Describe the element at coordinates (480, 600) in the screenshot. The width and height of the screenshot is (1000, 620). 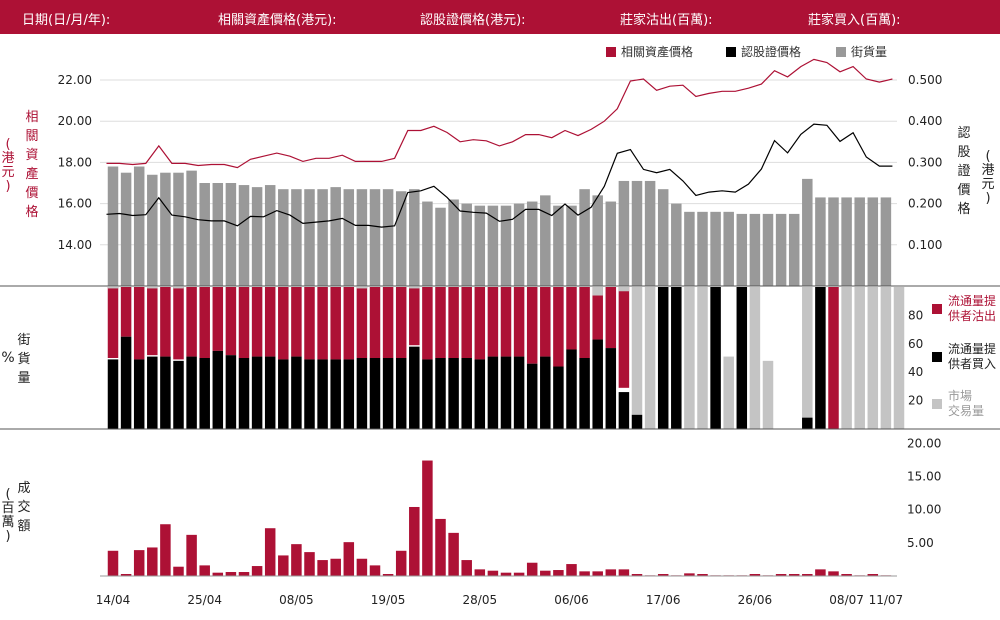
I see `x-tick-label: 28/05` at that location.